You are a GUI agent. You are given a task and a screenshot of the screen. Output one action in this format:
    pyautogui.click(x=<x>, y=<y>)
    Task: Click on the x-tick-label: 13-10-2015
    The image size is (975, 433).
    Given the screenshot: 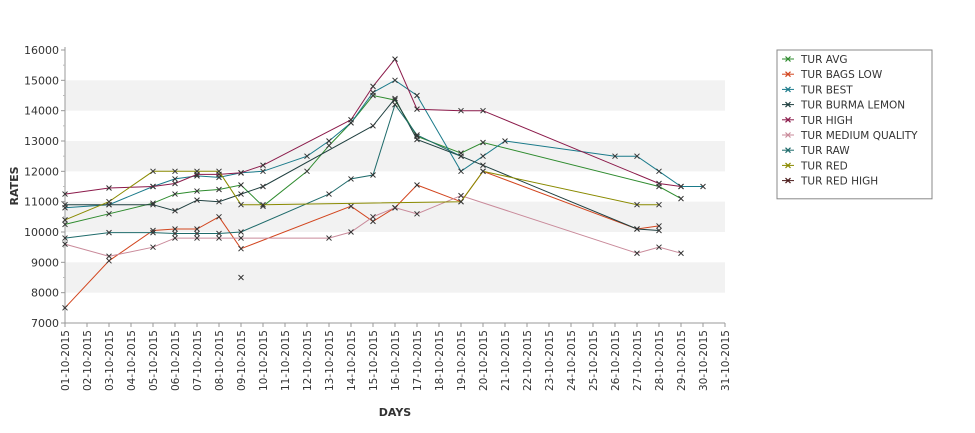 What is the action you would take?
    pyautogui.click(x=330, y=360)
    